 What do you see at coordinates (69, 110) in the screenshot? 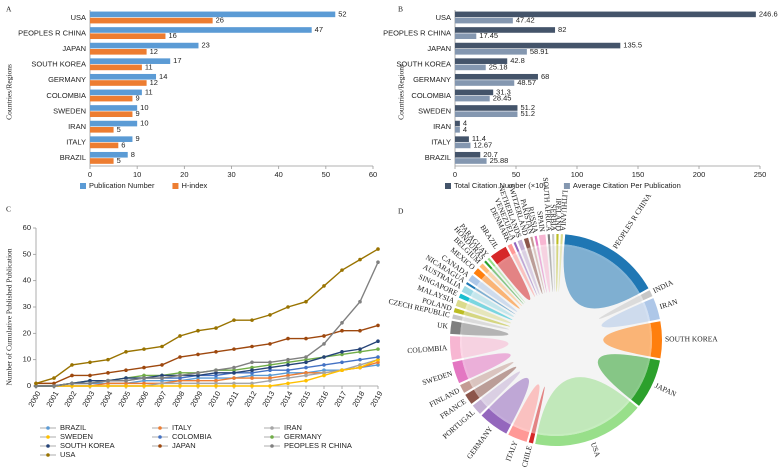
I see `y-tick-label: SWEDEN` at bounding box center [69, 110].